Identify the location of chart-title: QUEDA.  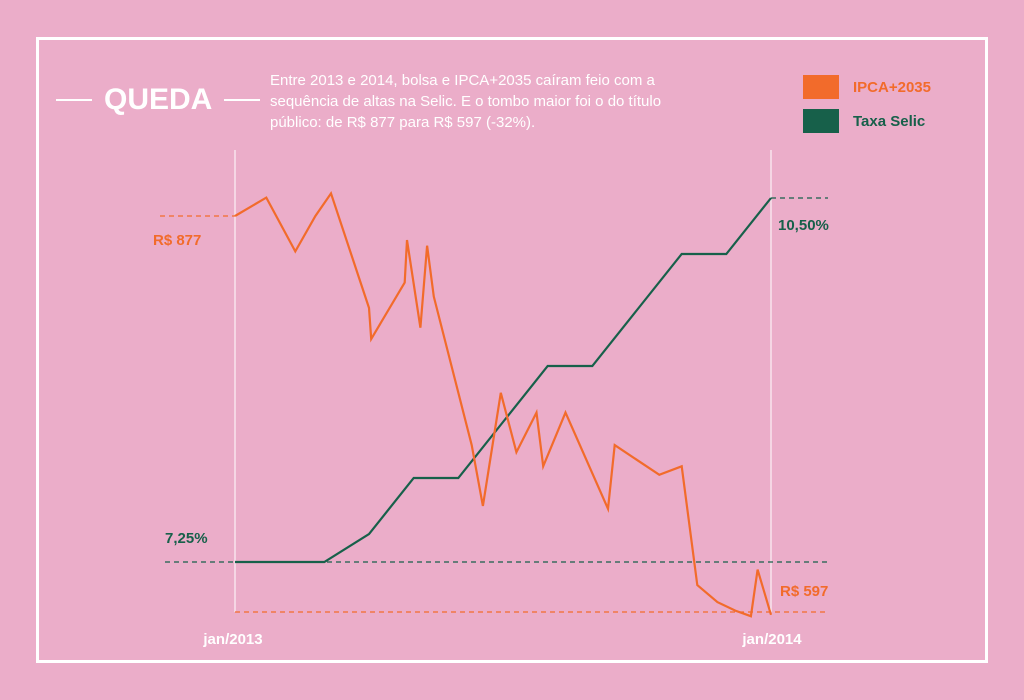
(158, 100).